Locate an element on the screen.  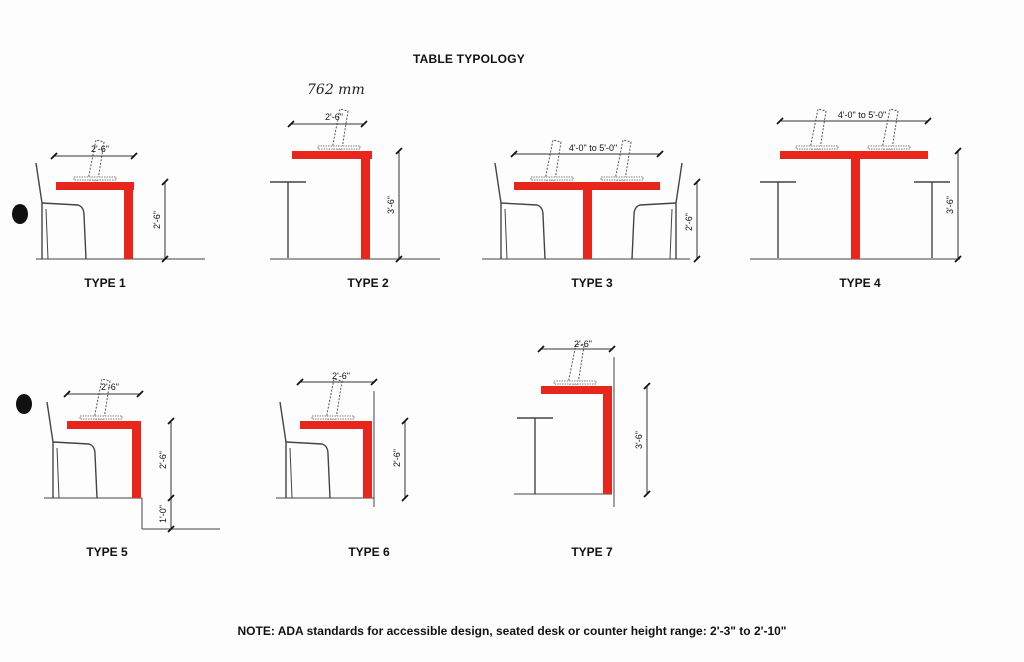
type-6-diagram: 2'-6" 2'-6" is located at coordinates (342, 439).